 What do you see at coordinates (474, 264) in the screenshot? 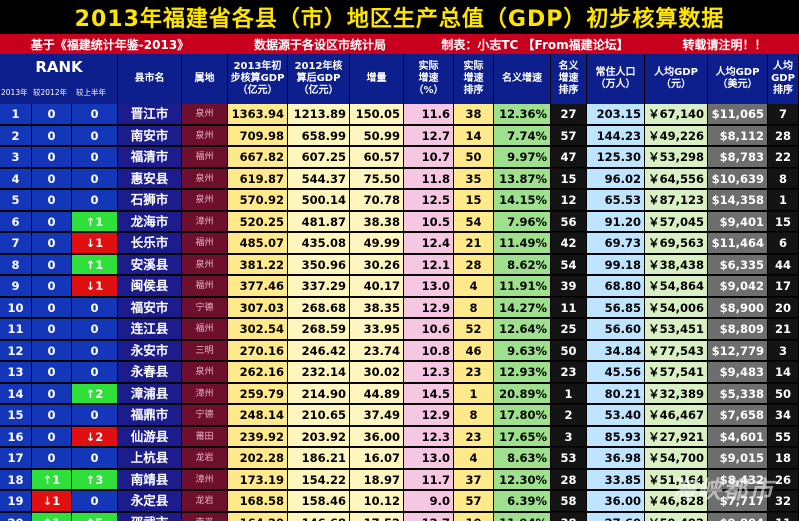
I see `real-growth-rank-cell: 28` at bounding box center [474, 264].